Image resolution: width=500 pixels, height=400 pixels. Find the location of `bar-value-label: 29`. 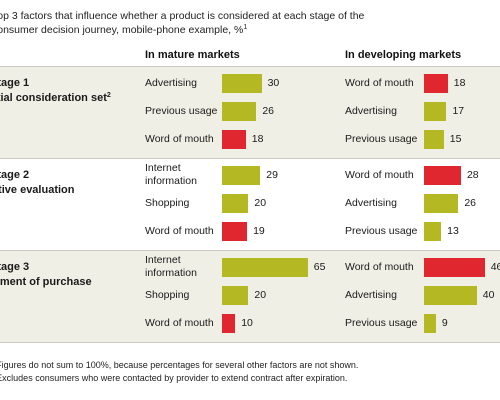

bar-value-label: 29 is located at coordinates (272, 174).